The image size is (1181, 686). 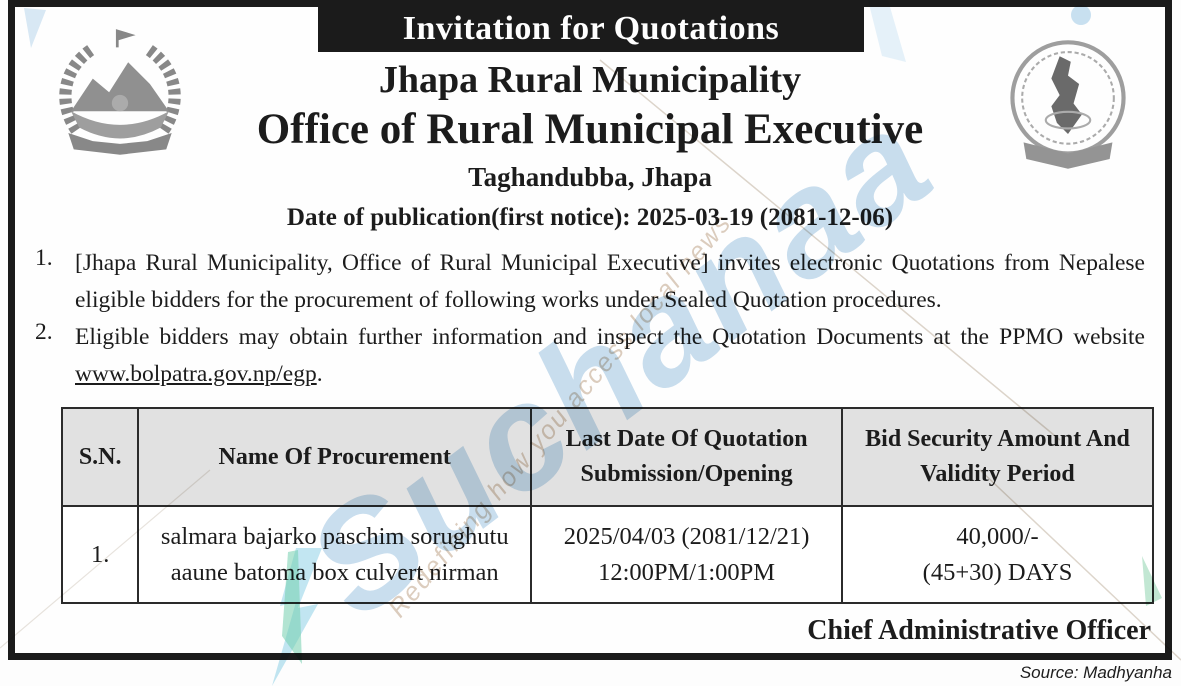 What do you see at coordinates (1095, 672) in the screenshot?
I see `source-credit: Source: Madhyanha` at bounding box center [1095, 672].